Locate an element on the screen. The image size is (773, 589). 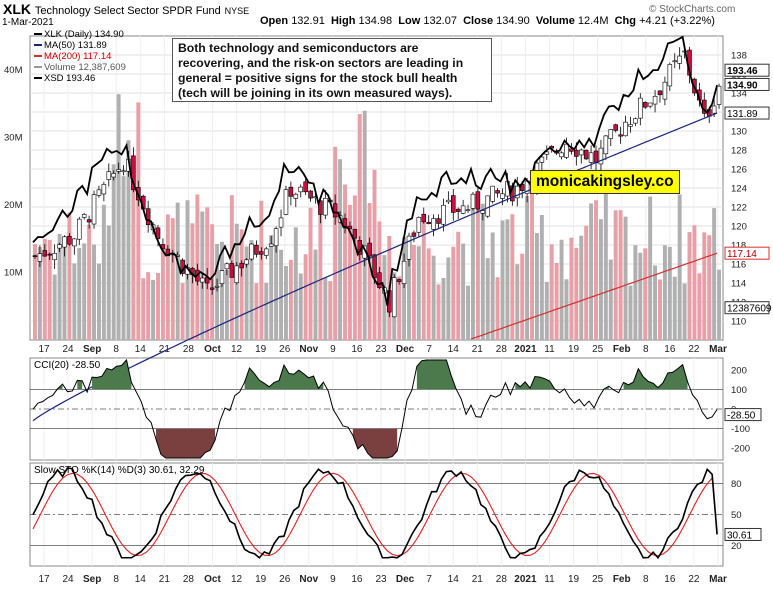
x-tick-label-bottom: 14 is located at coordinates (141, 579).